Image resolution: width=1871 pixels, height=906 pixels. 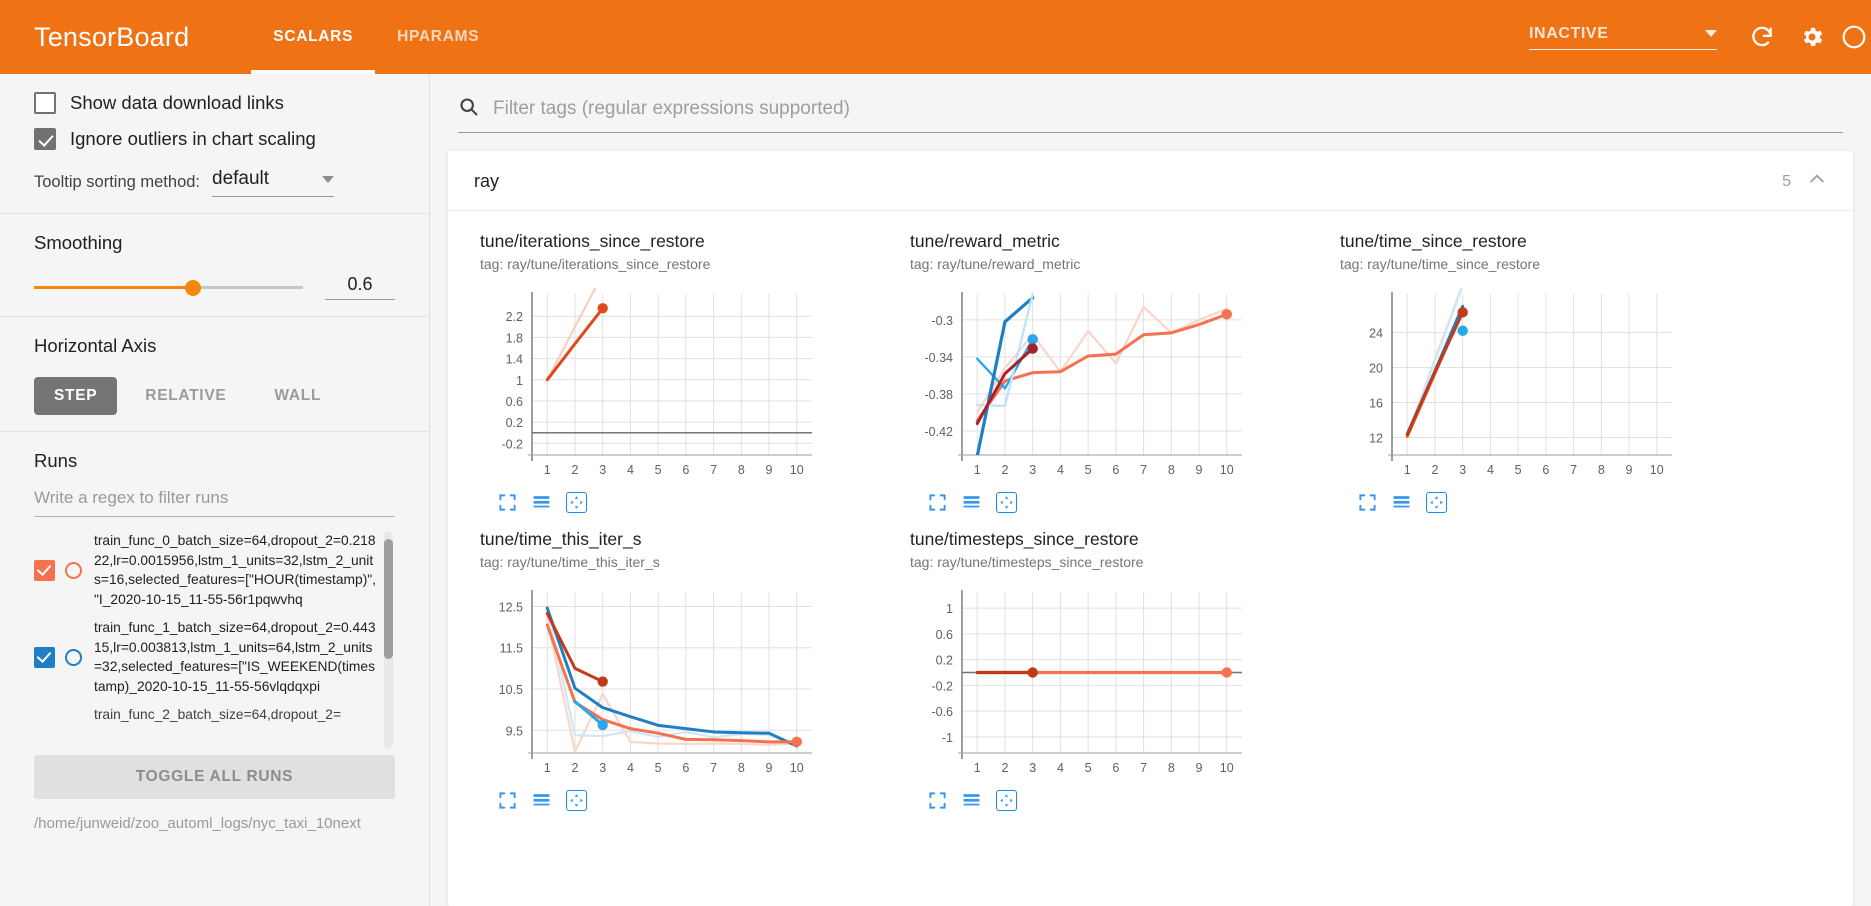 What do you see at coordinates (1545, 386) in the screenshot?
I see `chart-plot: 12 16 20 24 1 2 3 4 5 6 7 8 9 10` at bounding box center [1545, 386].